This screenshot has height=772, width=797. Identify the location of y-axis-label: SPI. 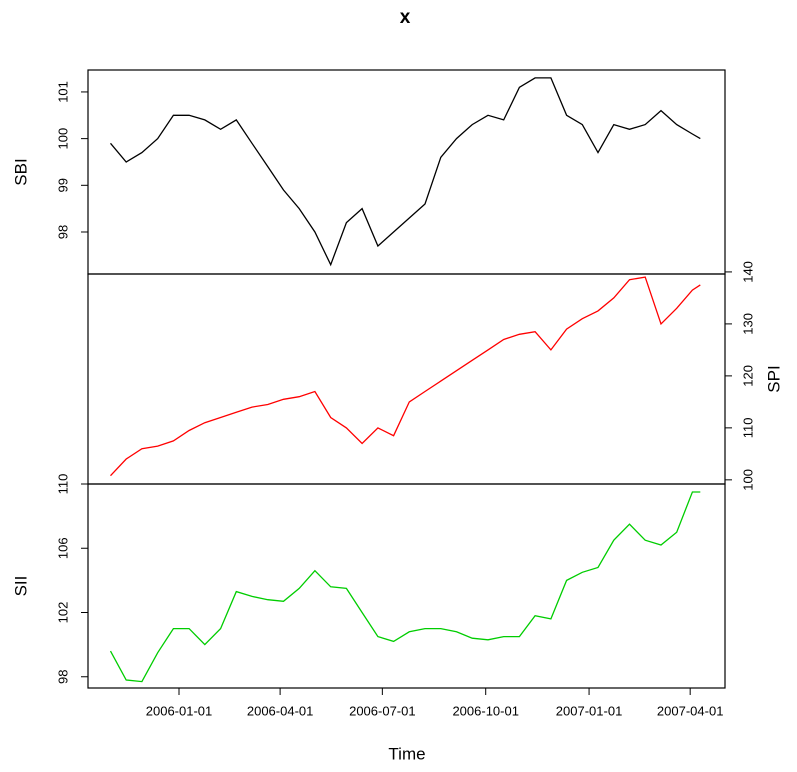
(773, 378).